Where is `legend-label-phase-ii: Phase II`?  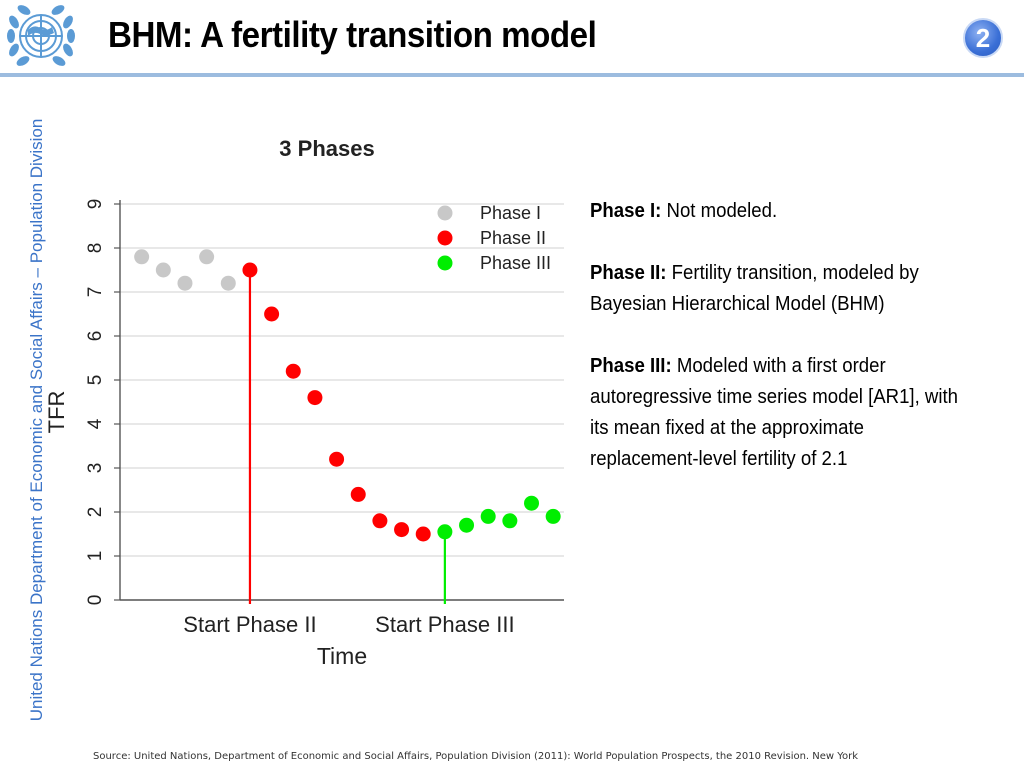 legend-label-phase-ii: Phase II is located at coordinates (513, 238).